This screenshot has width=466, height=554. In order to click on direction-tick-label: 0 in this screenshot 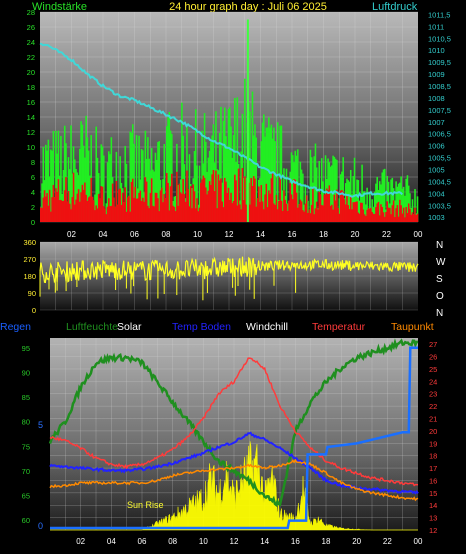, I will do `click(34, 310)`.